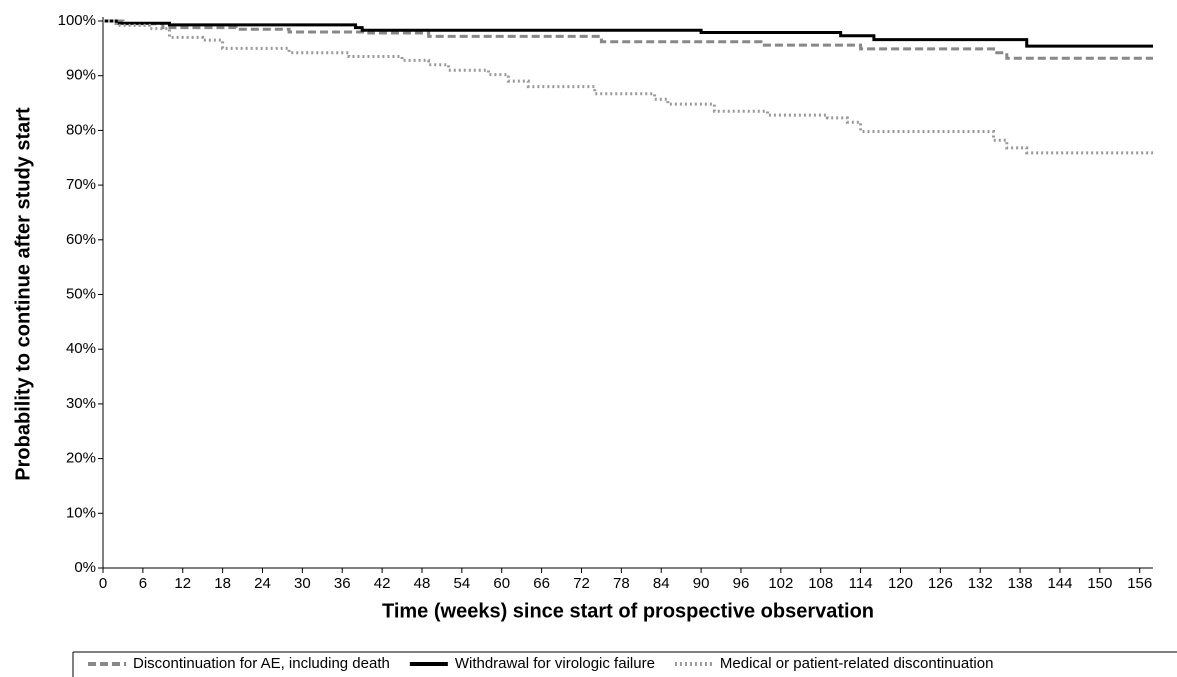 The height and width of the screenshot is (677, 1177). Describe the element at coordinates (302, 583) in the screenshot. I see `x-tick-label: 30` at that location.